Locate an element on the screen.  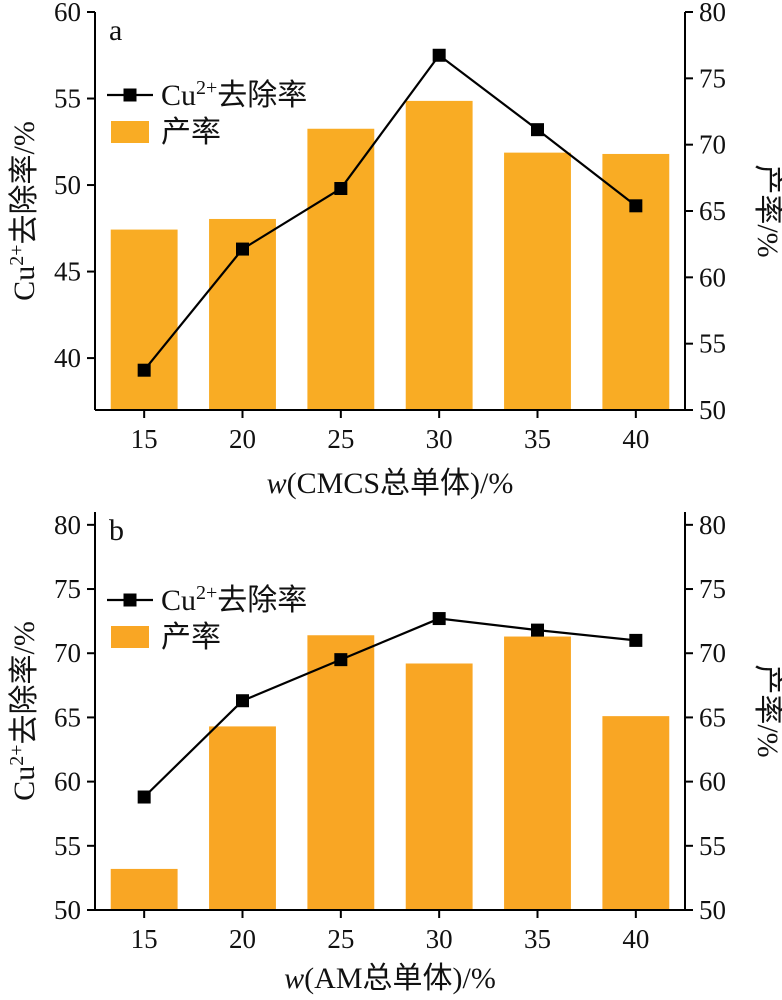
y-left-tick-label-65: 65 is located at coordinates (67, 717).